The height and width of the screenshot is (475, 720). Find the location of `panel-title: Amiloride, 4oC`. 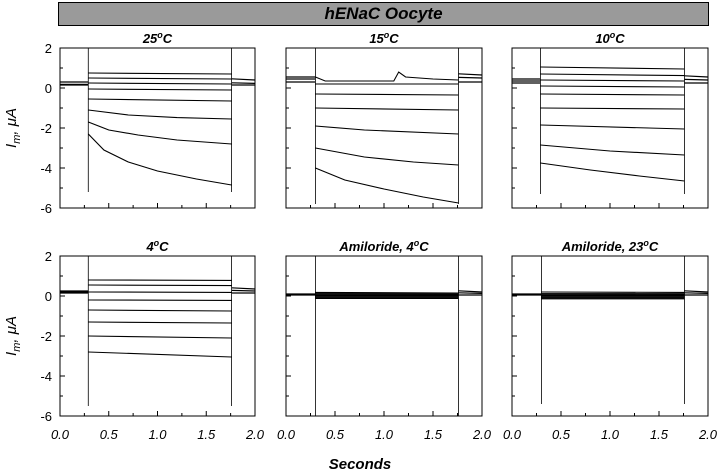

panel-title: Amiloride, 4oC is located at coordinates (383, 246).